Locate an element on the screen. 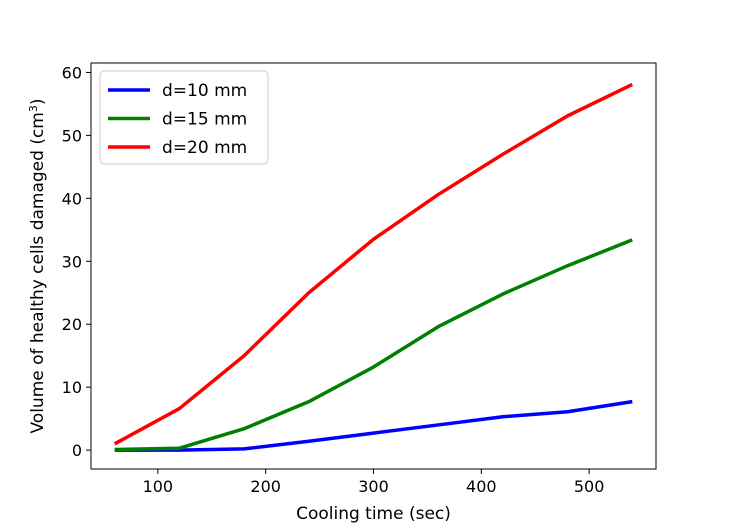 Image resolution: width=730 pixels, height=528 pixels. y-tick-label: 20 is located at coordinates (72, 324).